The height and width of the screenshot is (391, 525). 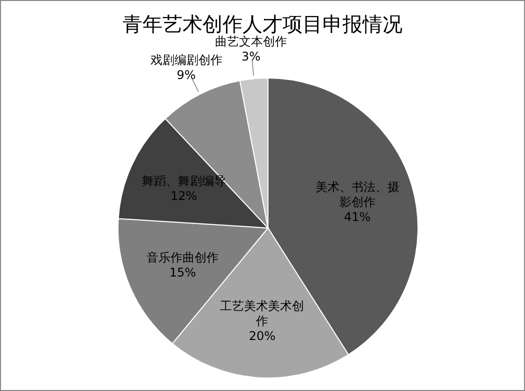 I want to click on chart-title: 青年艺术创作人才项目申报情况, so click(x=263, y=23).